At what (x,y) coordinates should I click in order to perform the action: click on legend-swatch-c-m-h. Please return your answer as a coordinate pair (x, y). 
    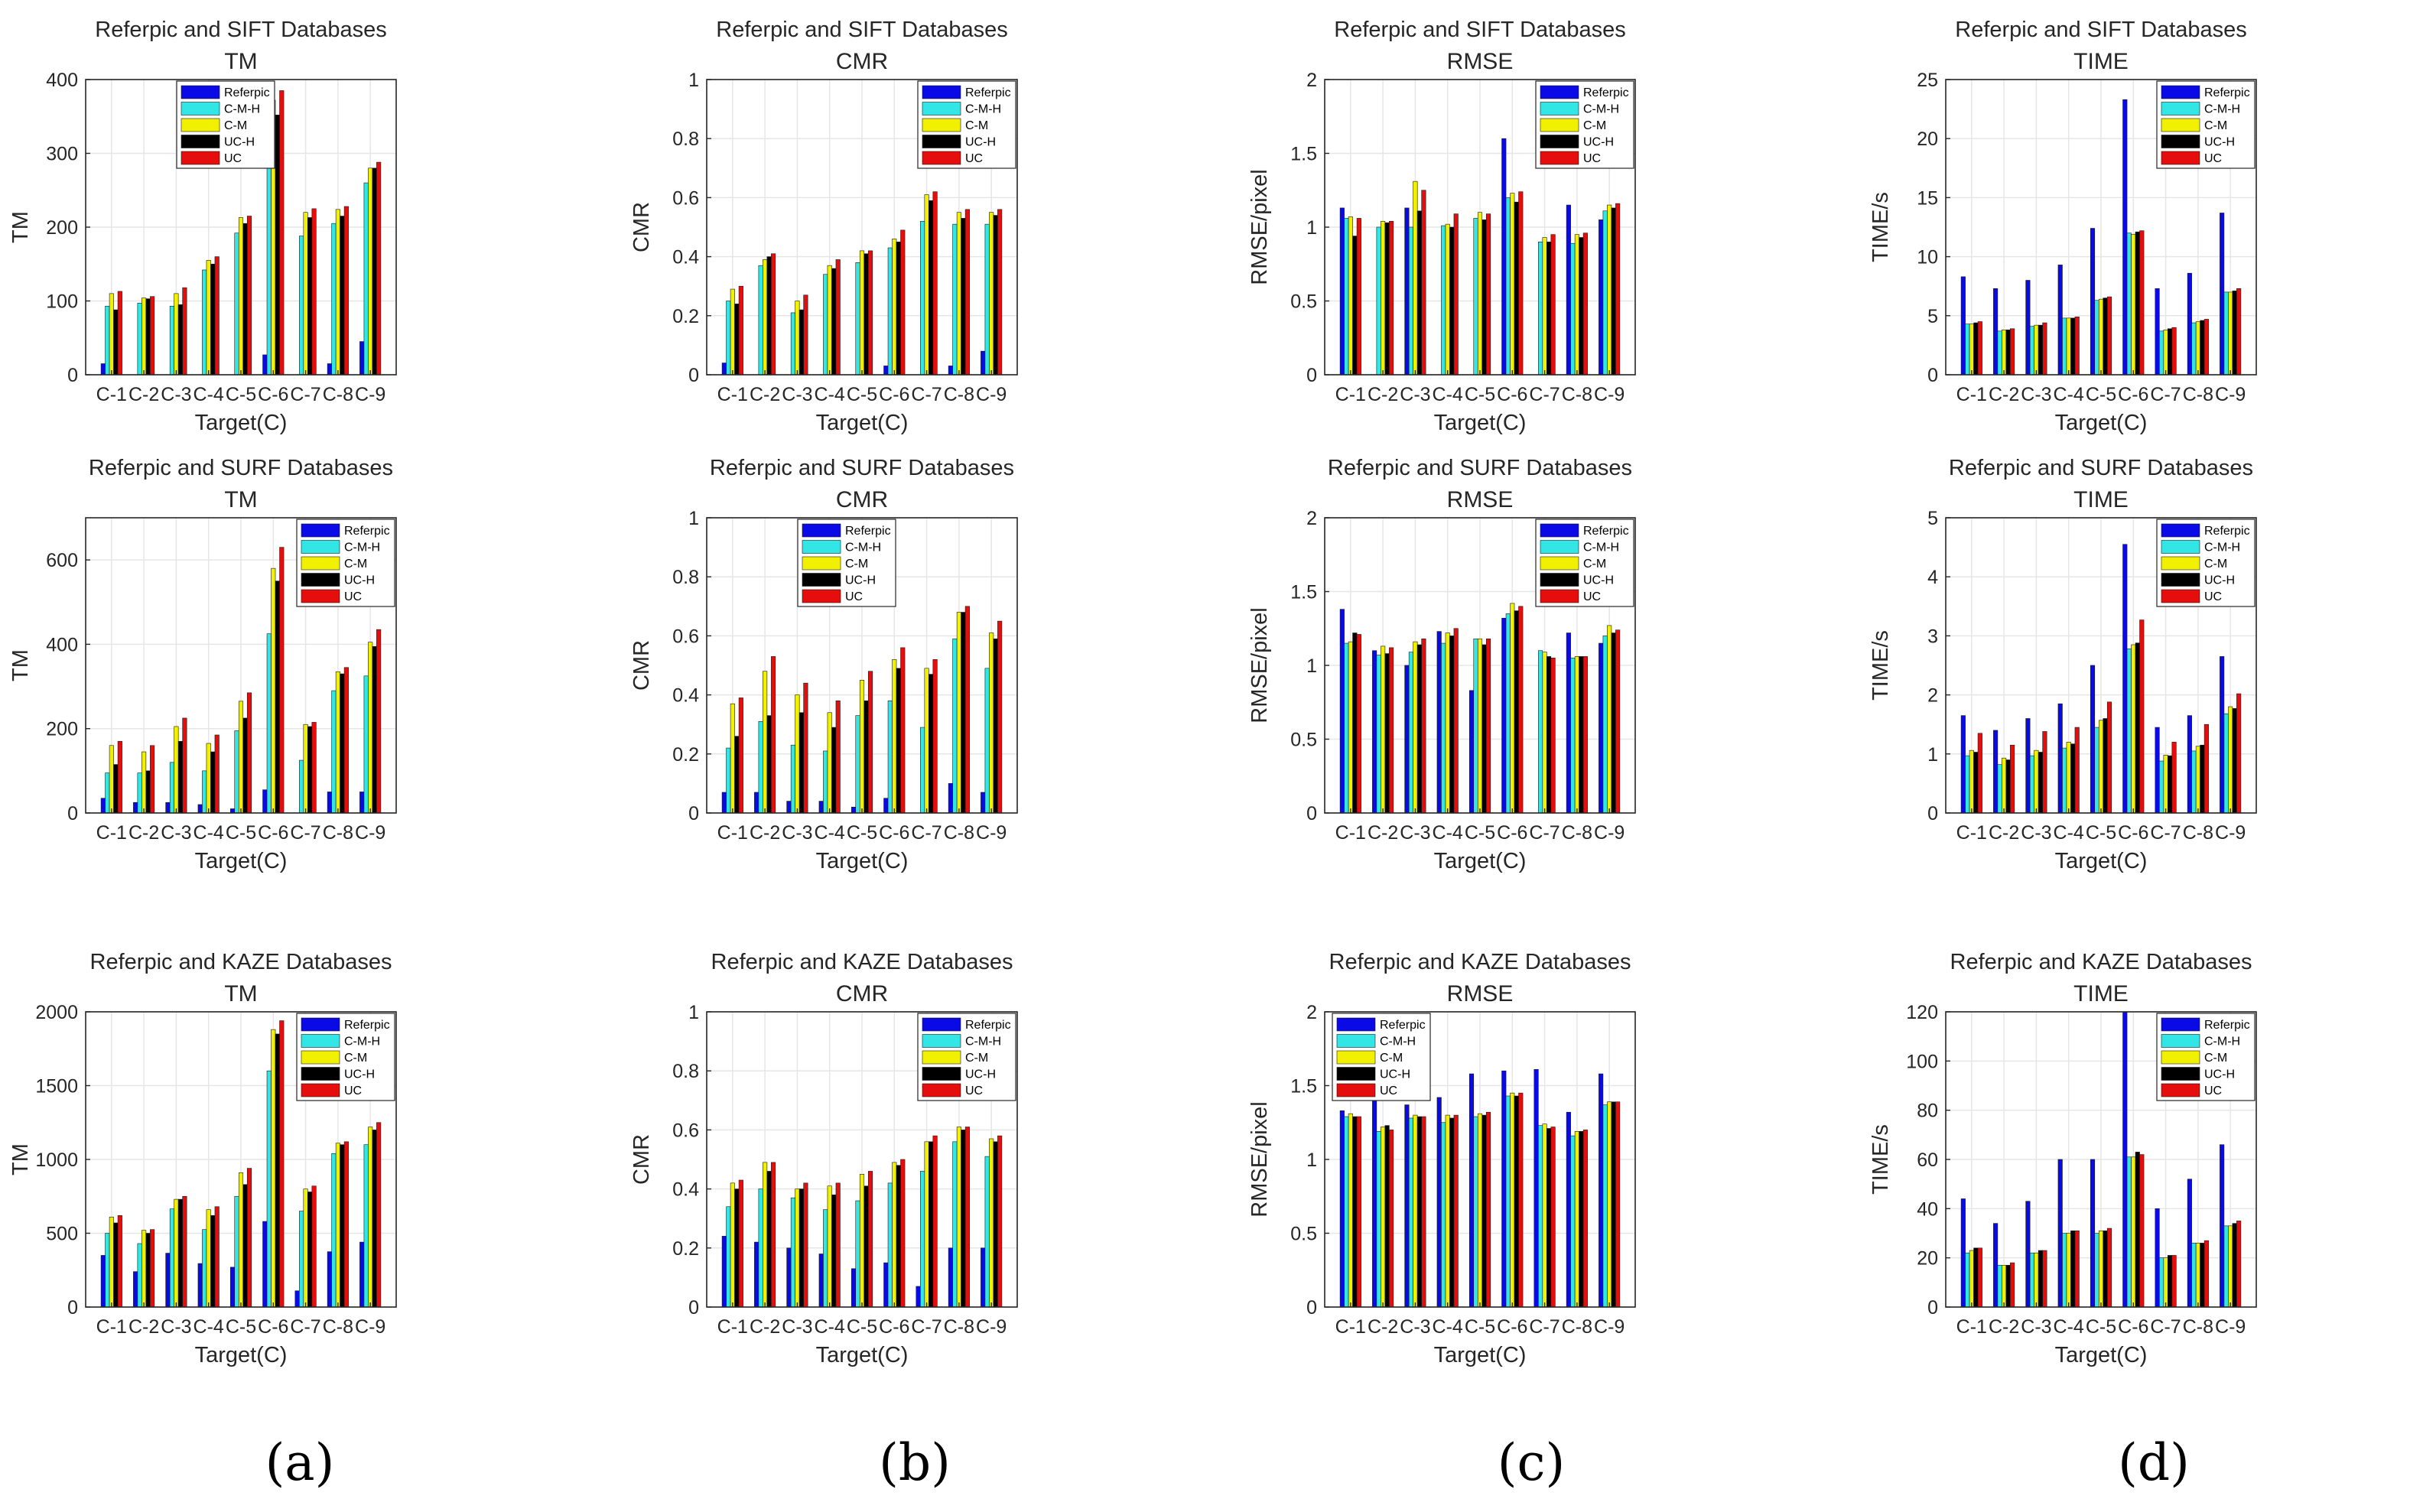
    Looking at the image, I should click on (941, 109).